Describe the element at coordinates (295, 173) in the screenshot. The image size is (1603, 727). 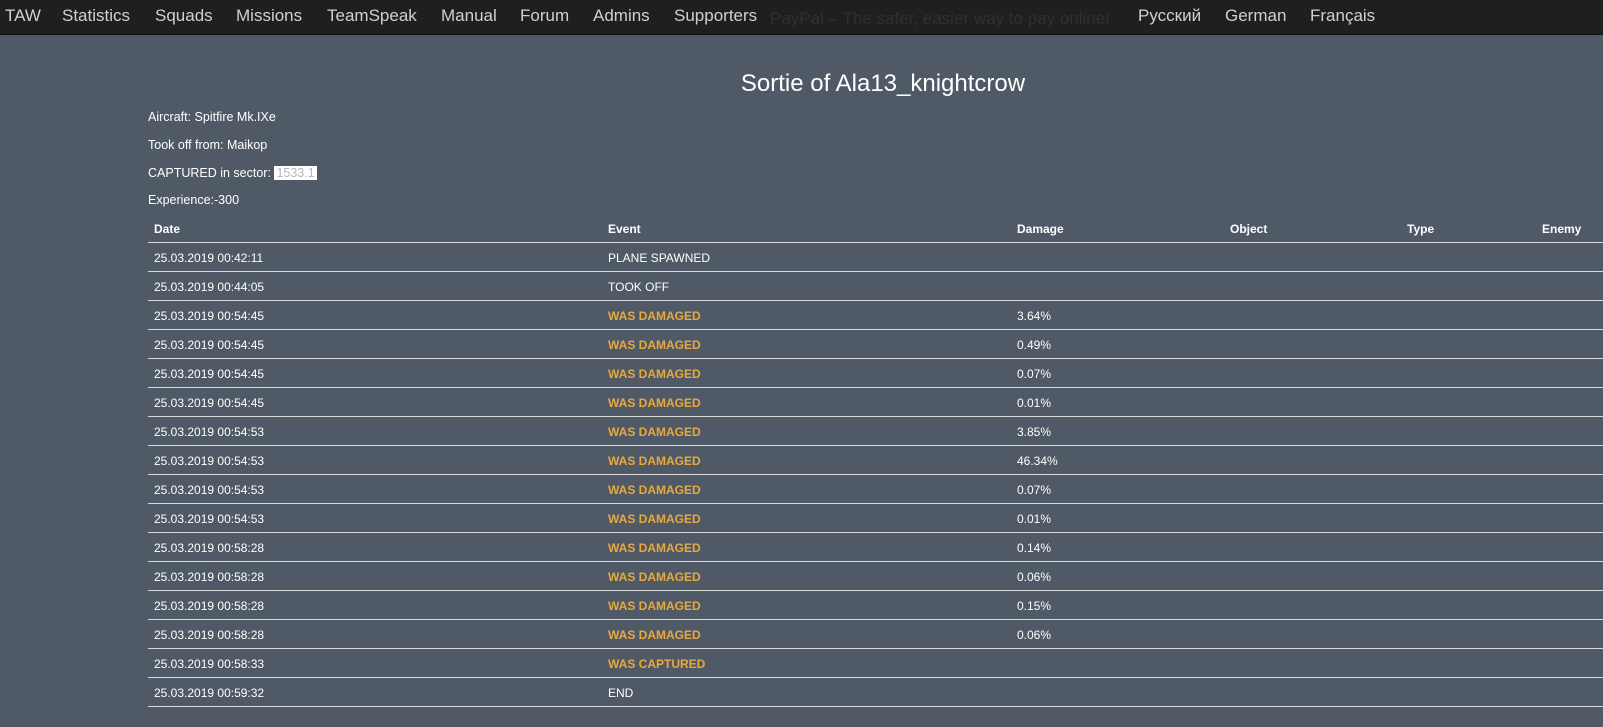
I see `captured-sector-value: 1533.1` at that location.